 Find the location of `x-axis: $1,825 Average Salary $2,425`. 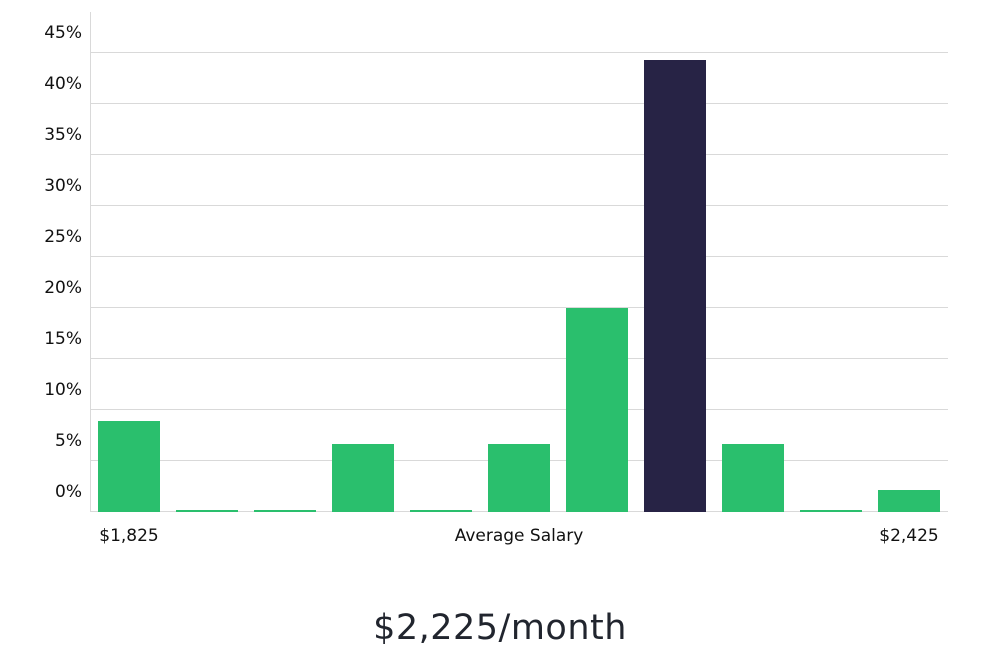

x-axis: $1,825 Average Salary $2,425 is located at coordinates (519, 541).